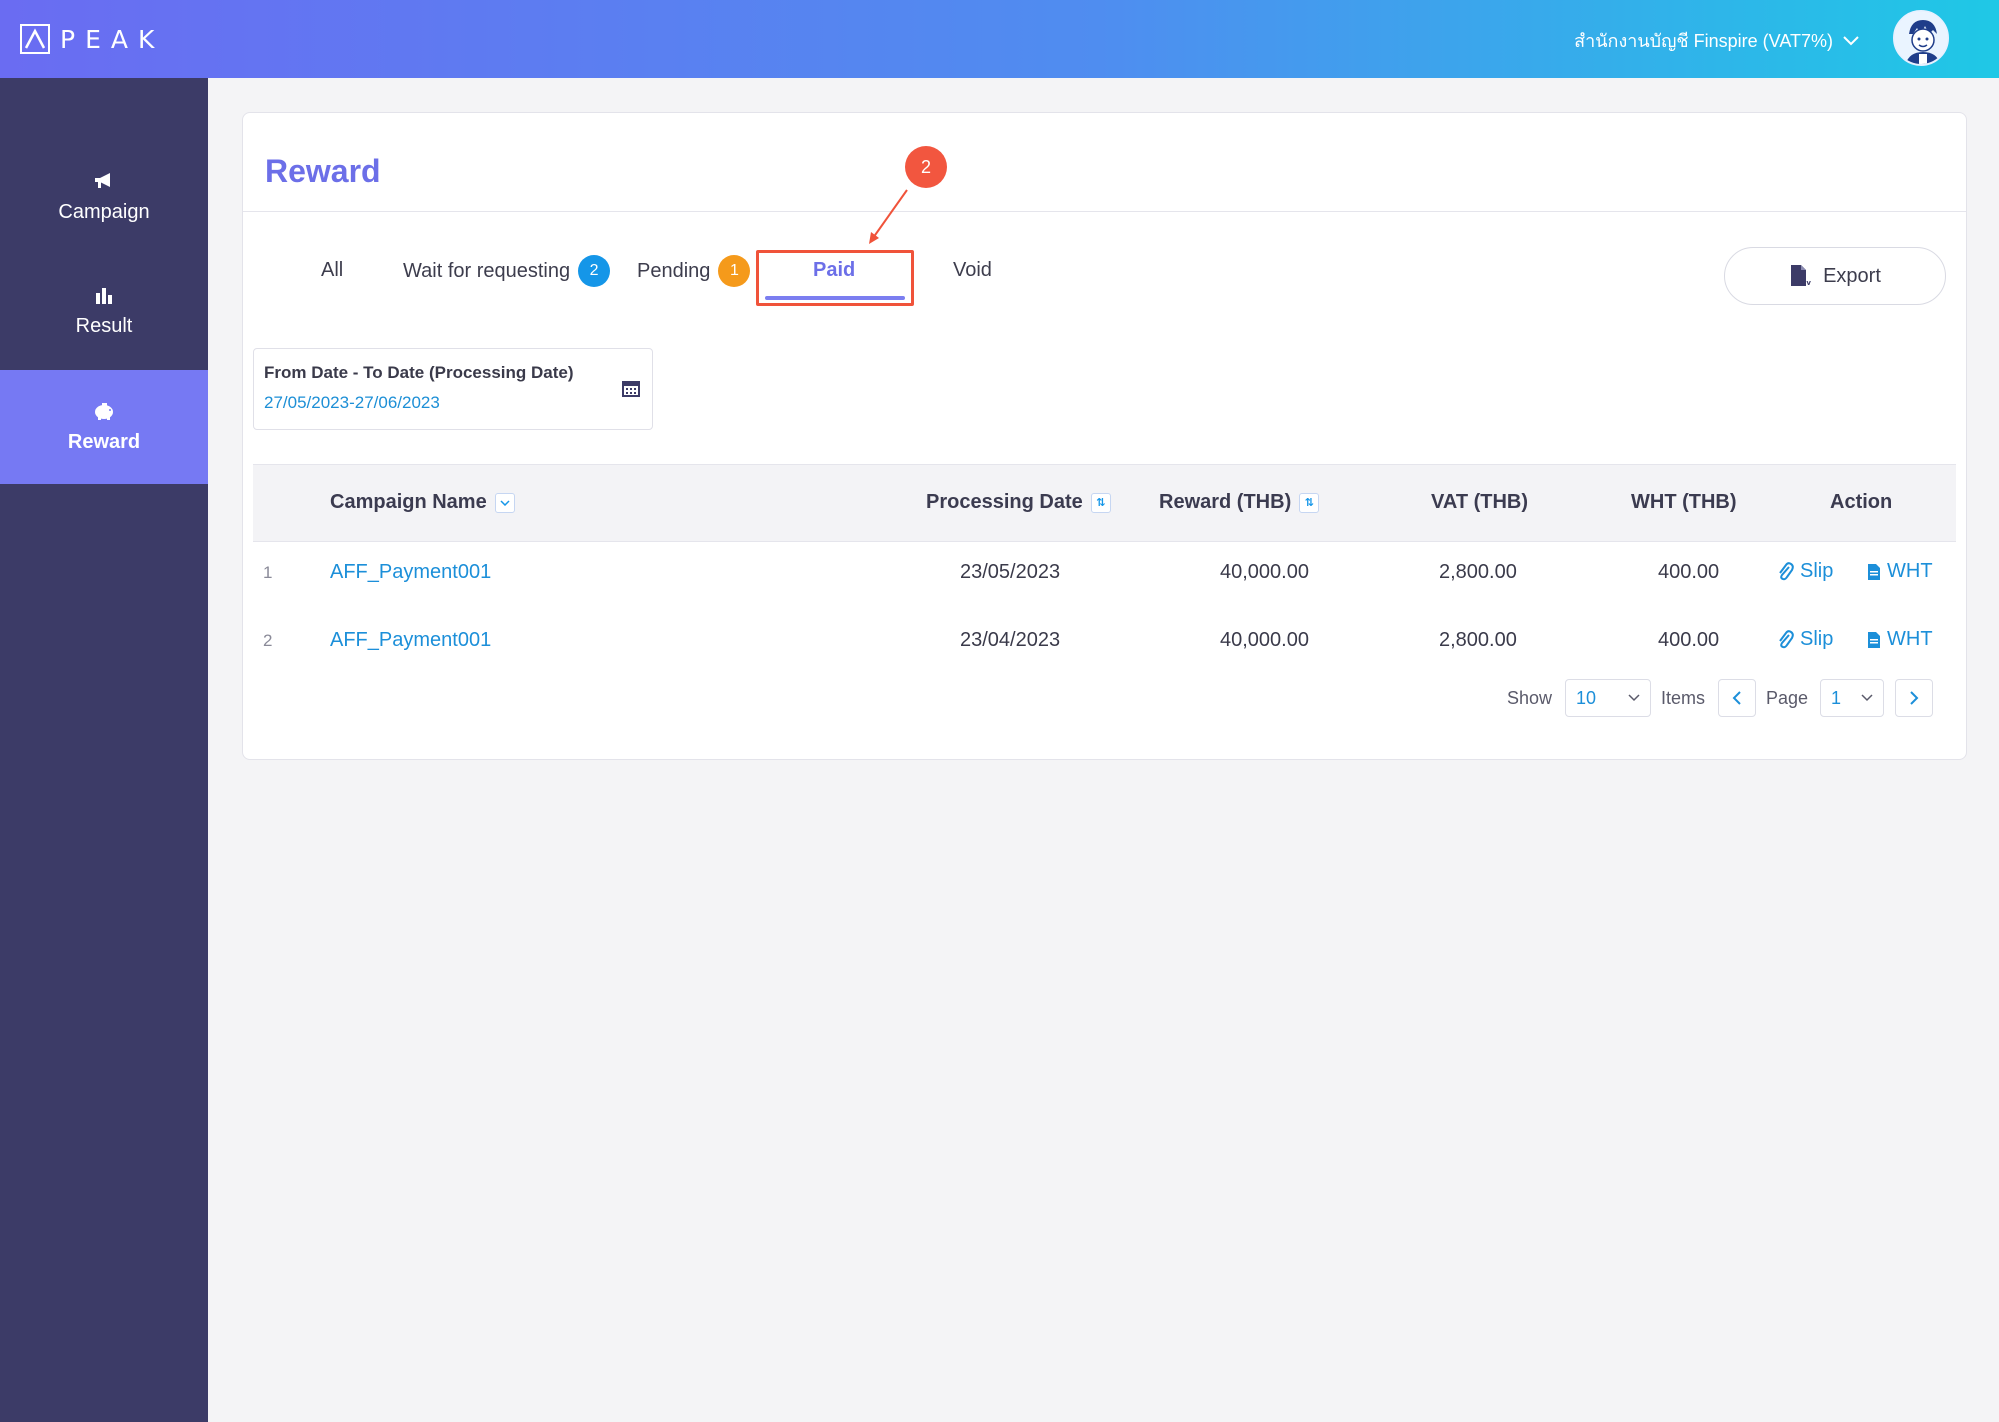 This screenshot has height=1422, width=1999. I want to click on row-index: 1, so click(268, 572).